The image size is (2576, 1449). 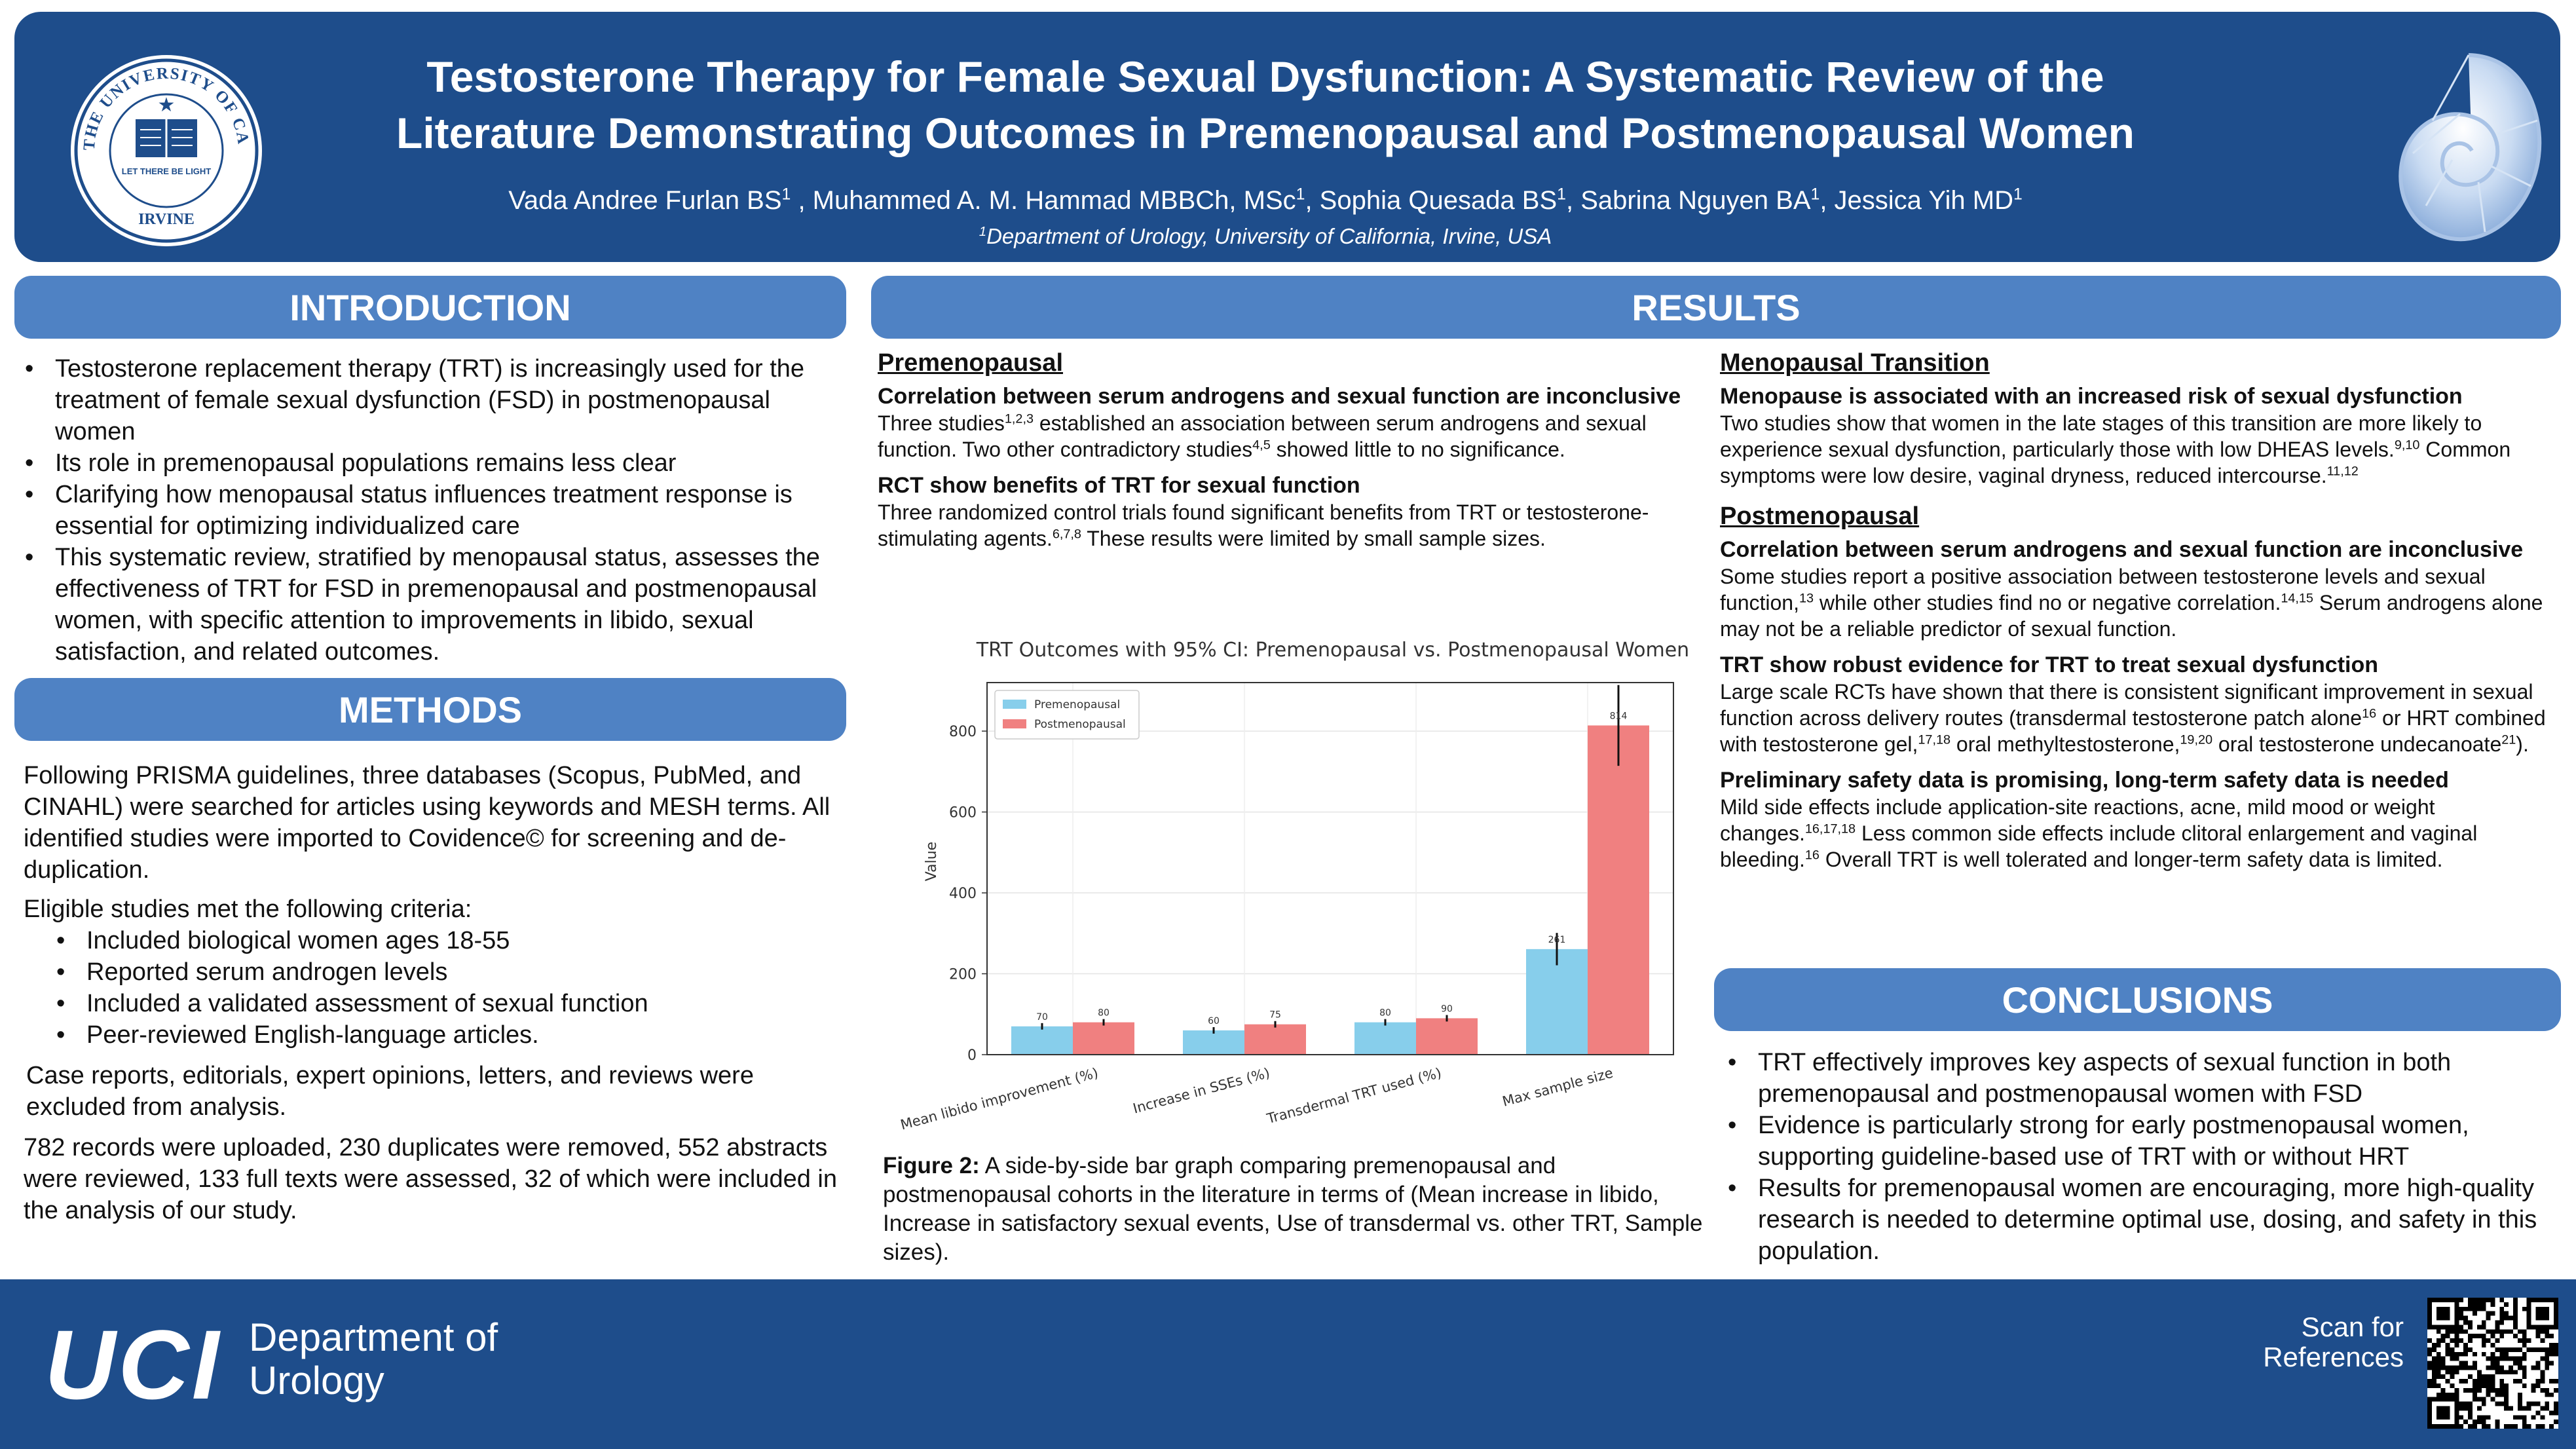 I want to click on seal-motto: LET THERE BE LIGHT, so click(x=167, y=171).